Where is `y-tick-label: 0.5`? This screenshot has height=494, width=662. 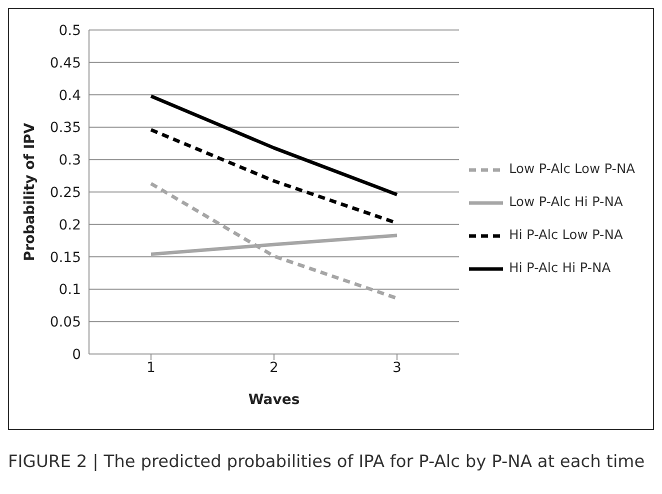
y-tick-label: 0.5 is located at coordinates (69, 30).